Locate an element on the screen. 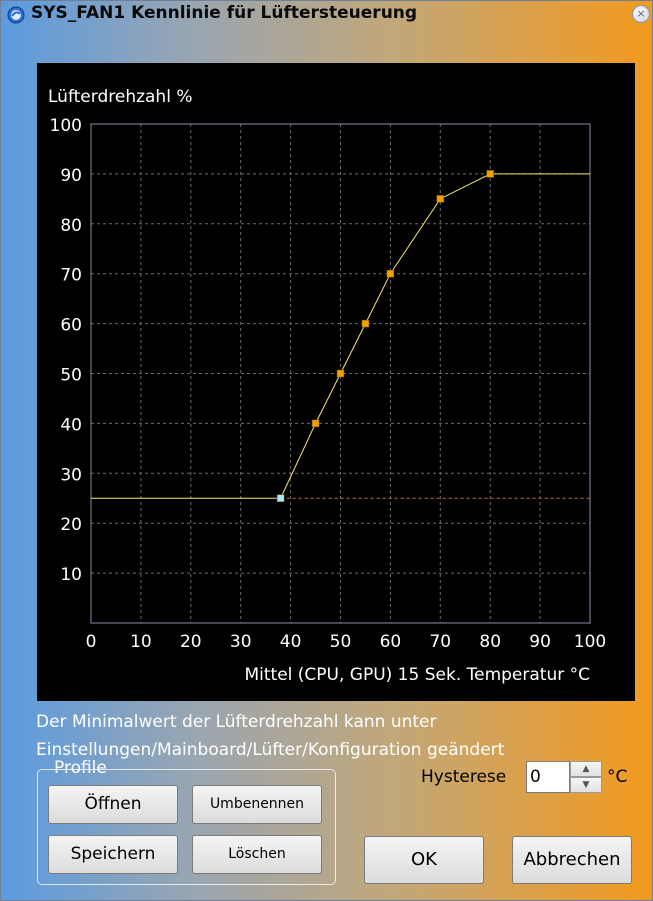  y-tick-label: 50 is located at coordinates (71, 376).